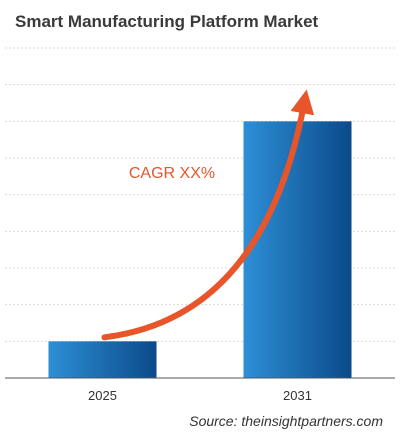 This screenshot has width=400, height=440. I want to click on cagr-annotation: CAGR XX%, so click(172, 173).